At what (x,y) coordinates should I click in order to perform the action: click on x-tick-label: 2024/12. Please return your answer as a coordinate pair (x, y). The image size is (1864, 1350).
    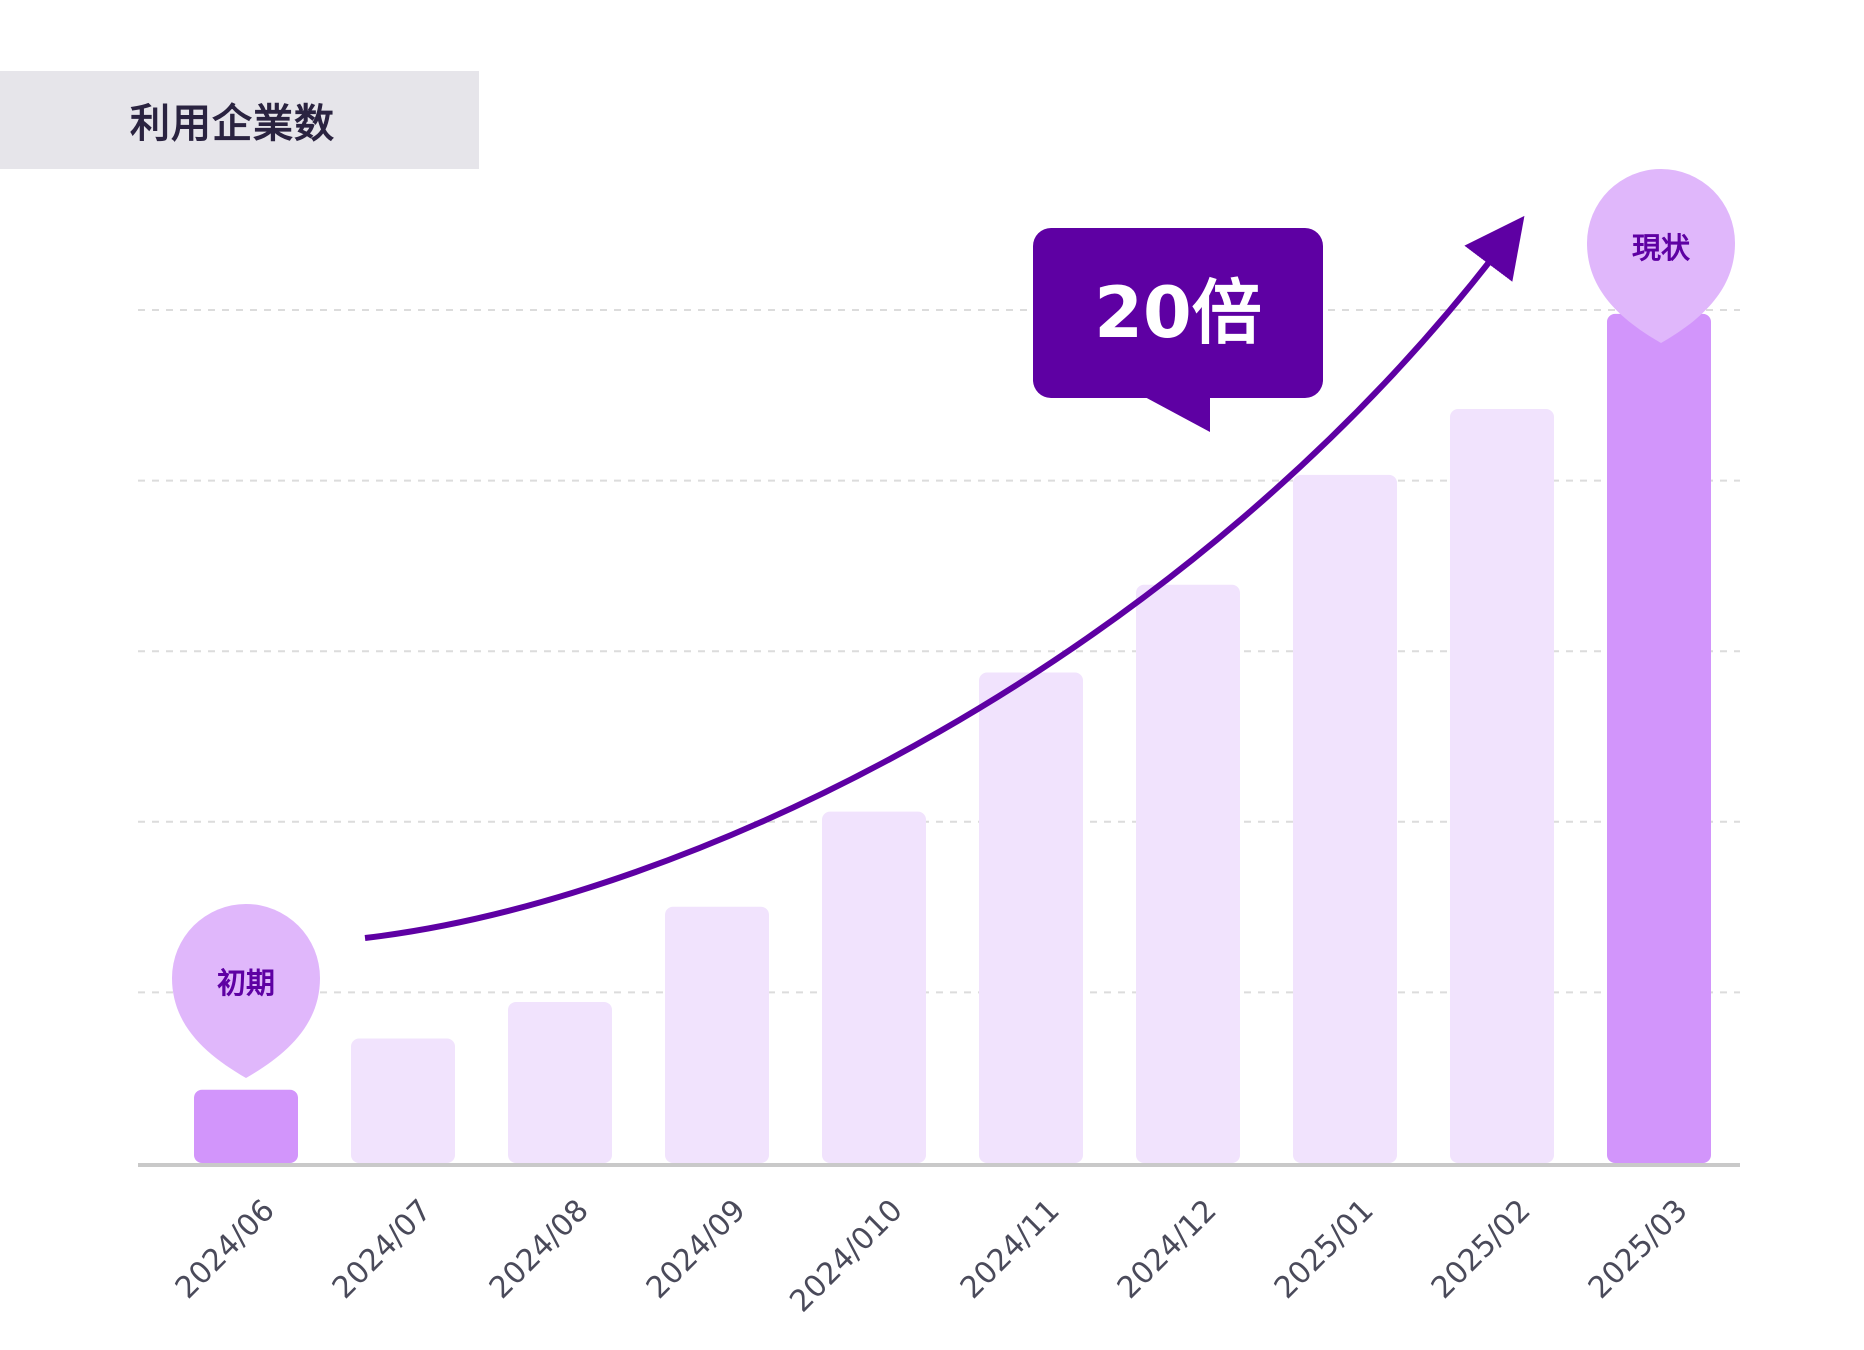
    Looking at the image, I should click on (1167, 1249).